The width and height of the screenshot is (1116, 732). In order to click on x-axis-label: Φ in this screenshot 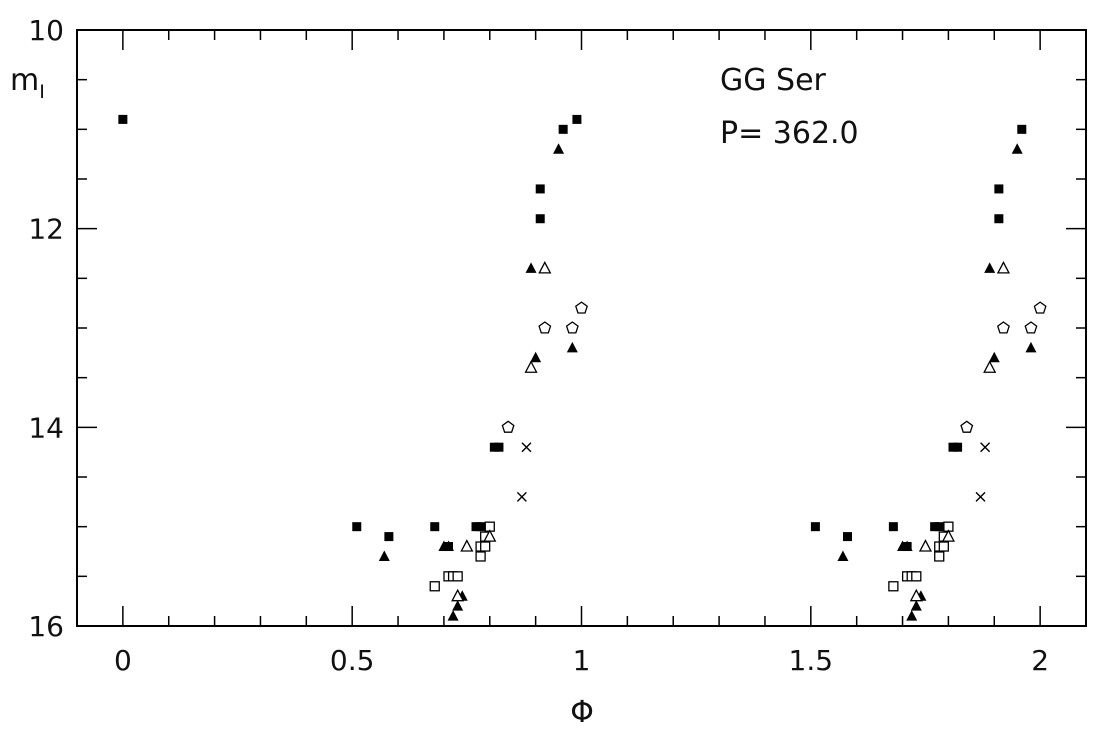, I will do `click(582, 712)`.